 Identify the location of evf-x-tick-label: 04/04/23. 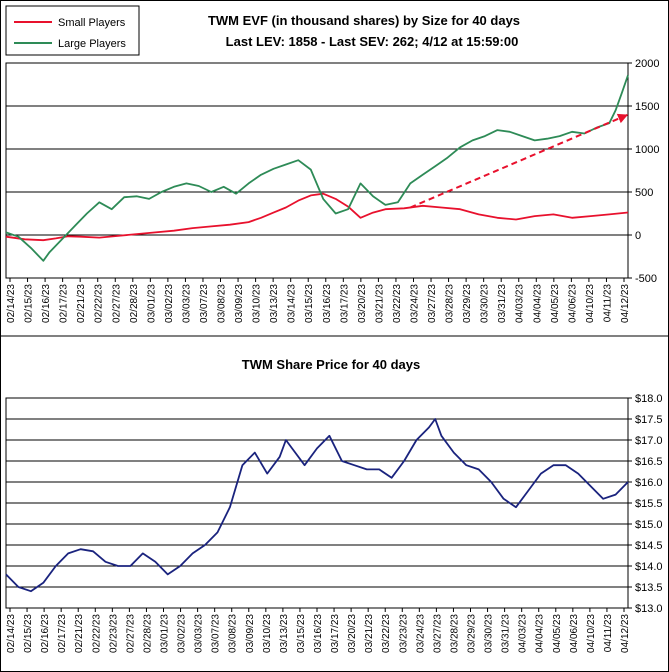
(537, 303).